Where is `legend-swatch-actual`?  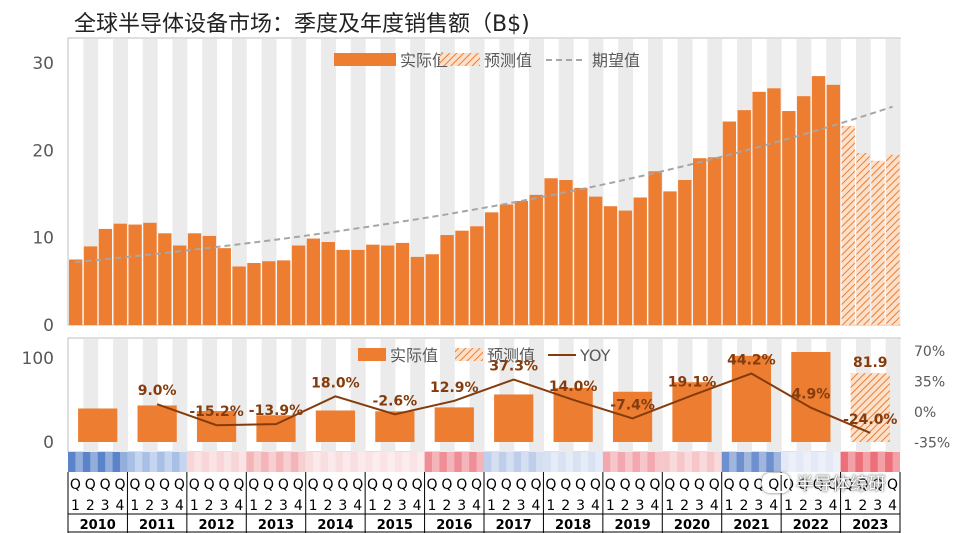
legend-swatch-actual is located at coordinates (372, 354).